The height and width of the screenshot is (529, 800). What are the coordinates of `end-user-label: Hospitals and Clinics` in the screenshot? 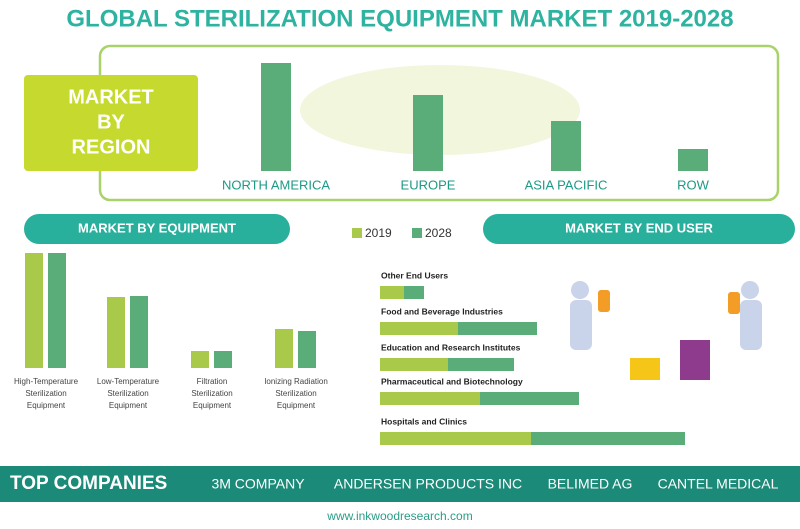 It's located at (424, 421).